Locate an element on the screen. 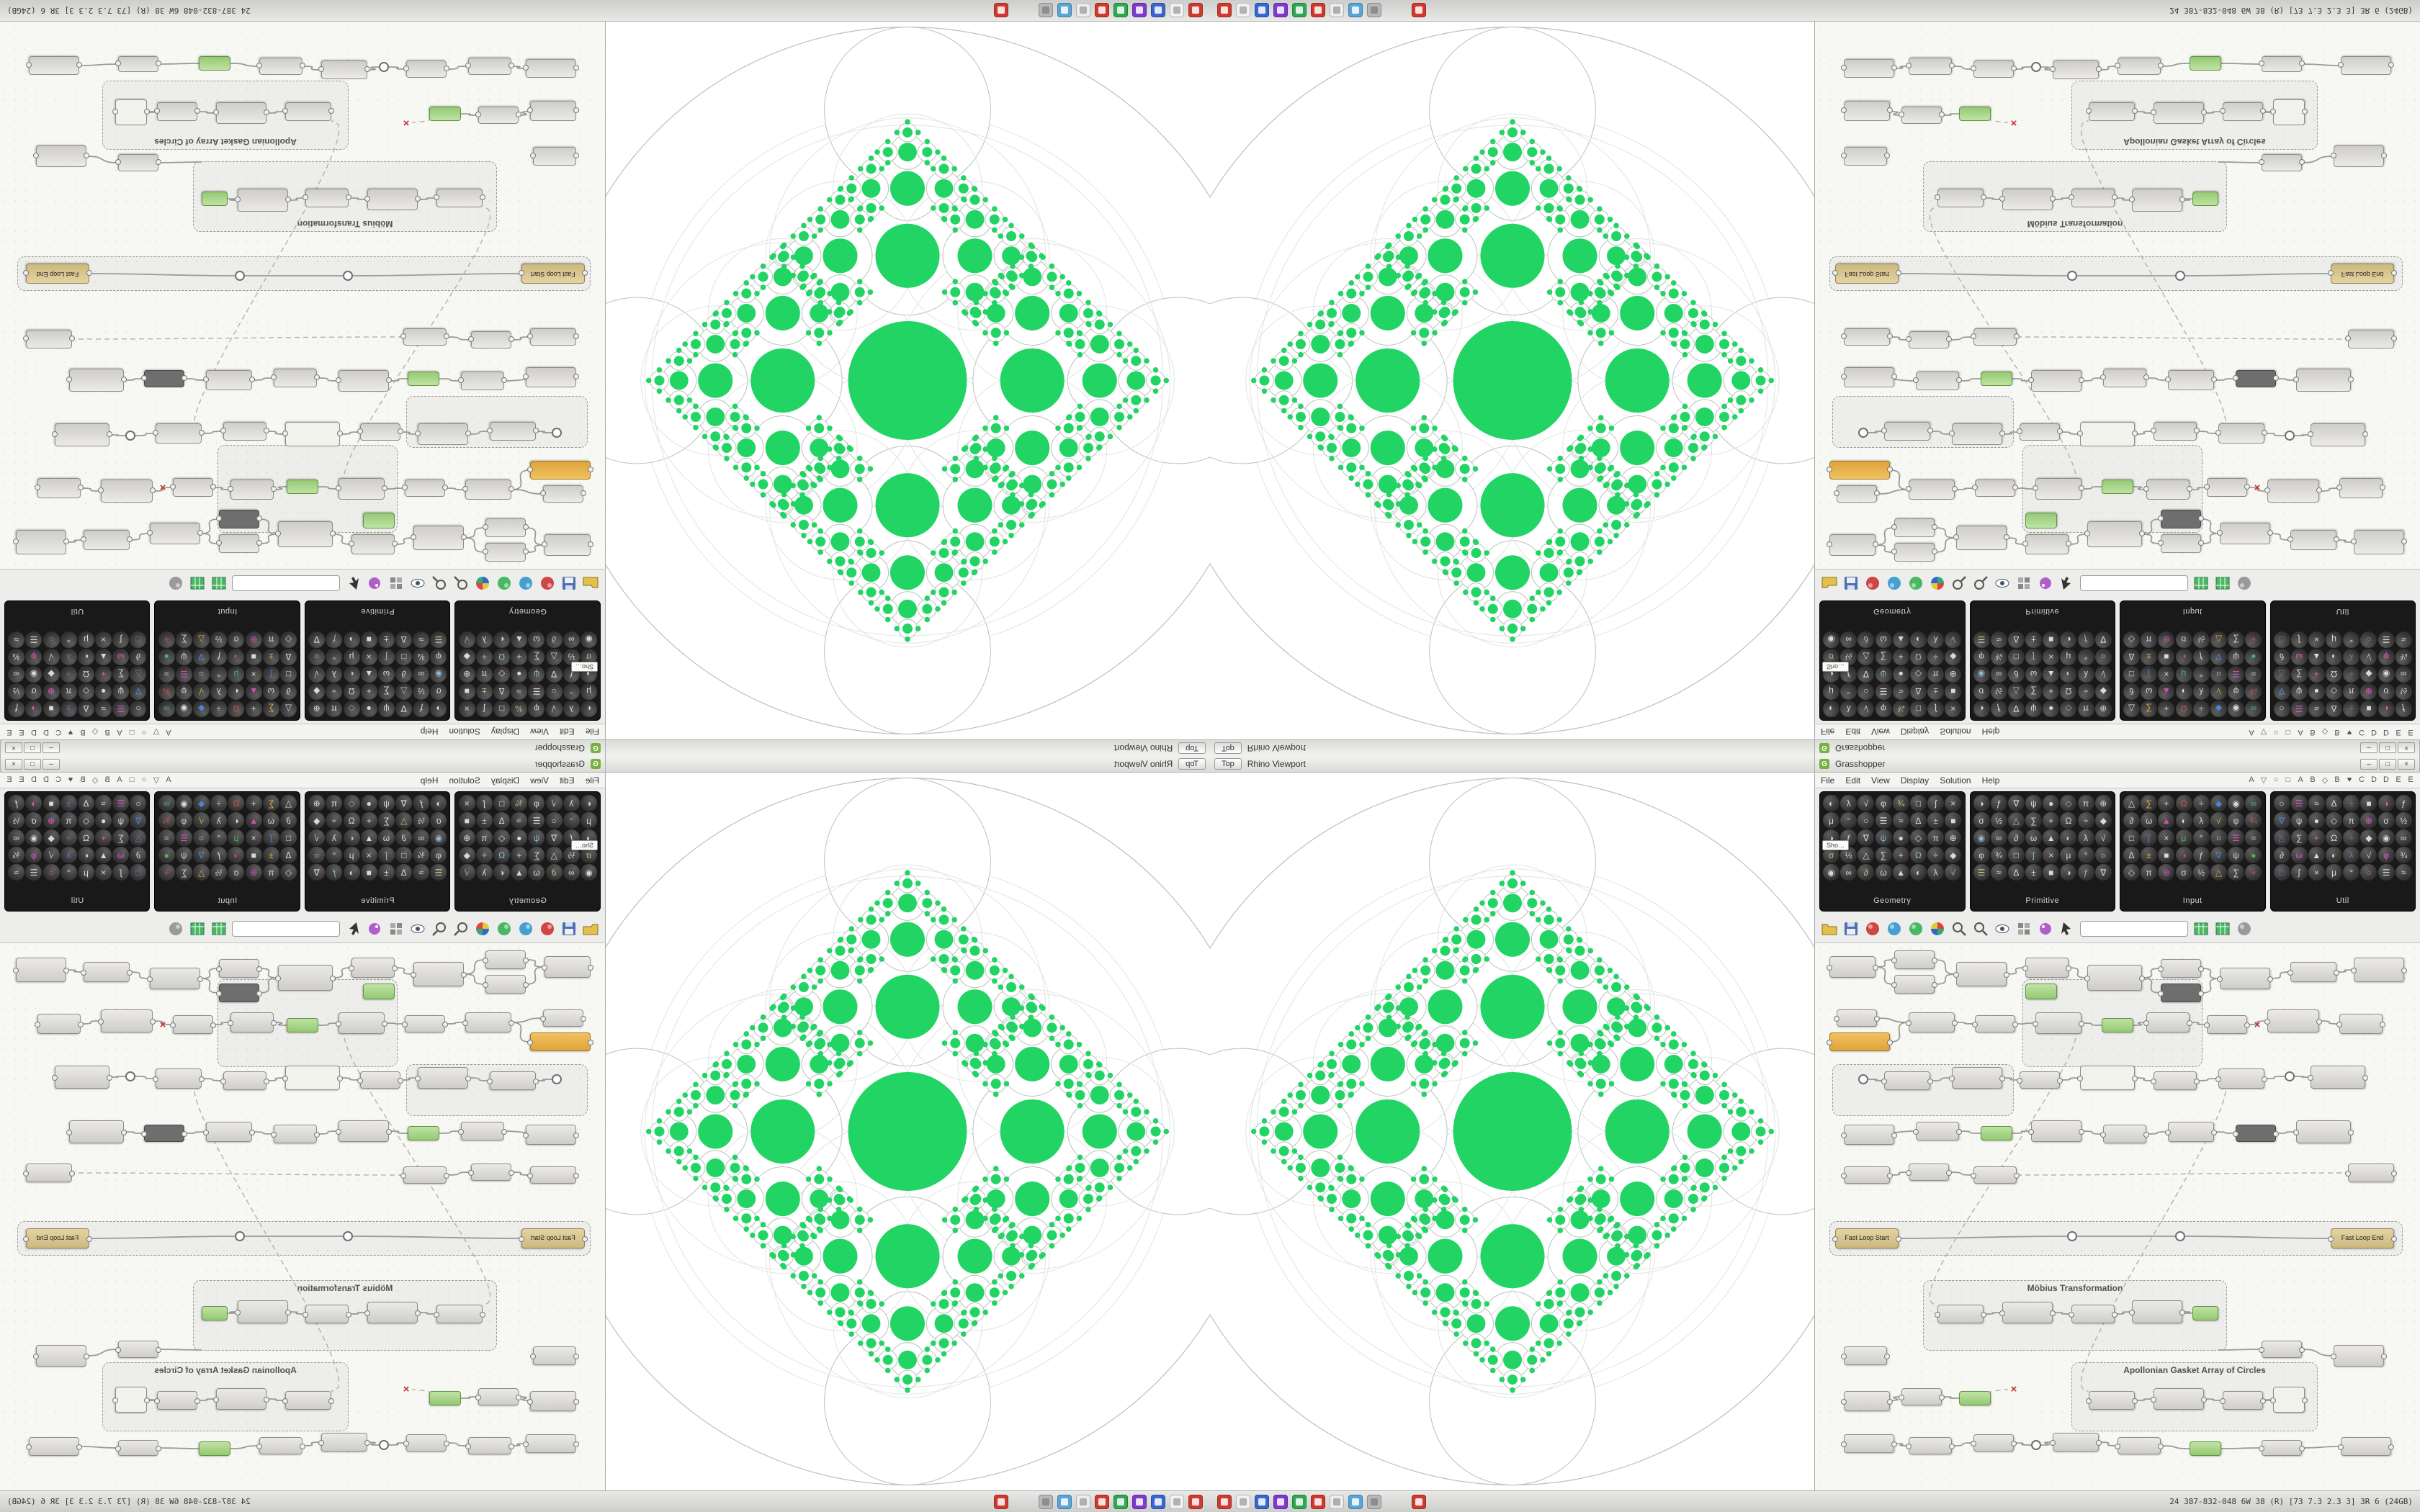 The image size is (2420, 1512). space-tab: D is located at coordinates (34, 779).